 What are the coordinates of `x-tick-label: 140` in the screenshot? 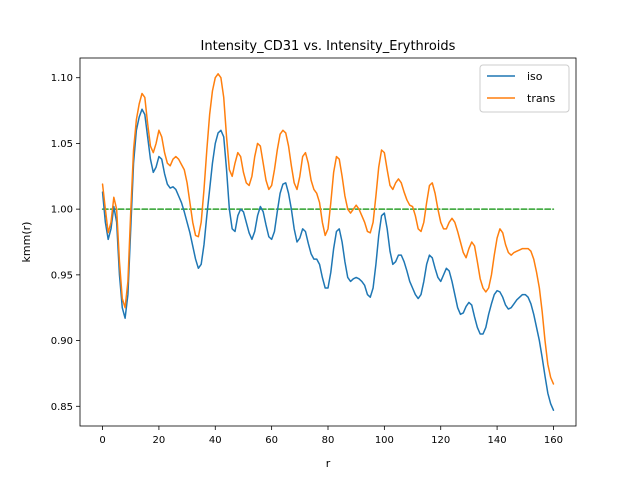 It's located at (497, 440).